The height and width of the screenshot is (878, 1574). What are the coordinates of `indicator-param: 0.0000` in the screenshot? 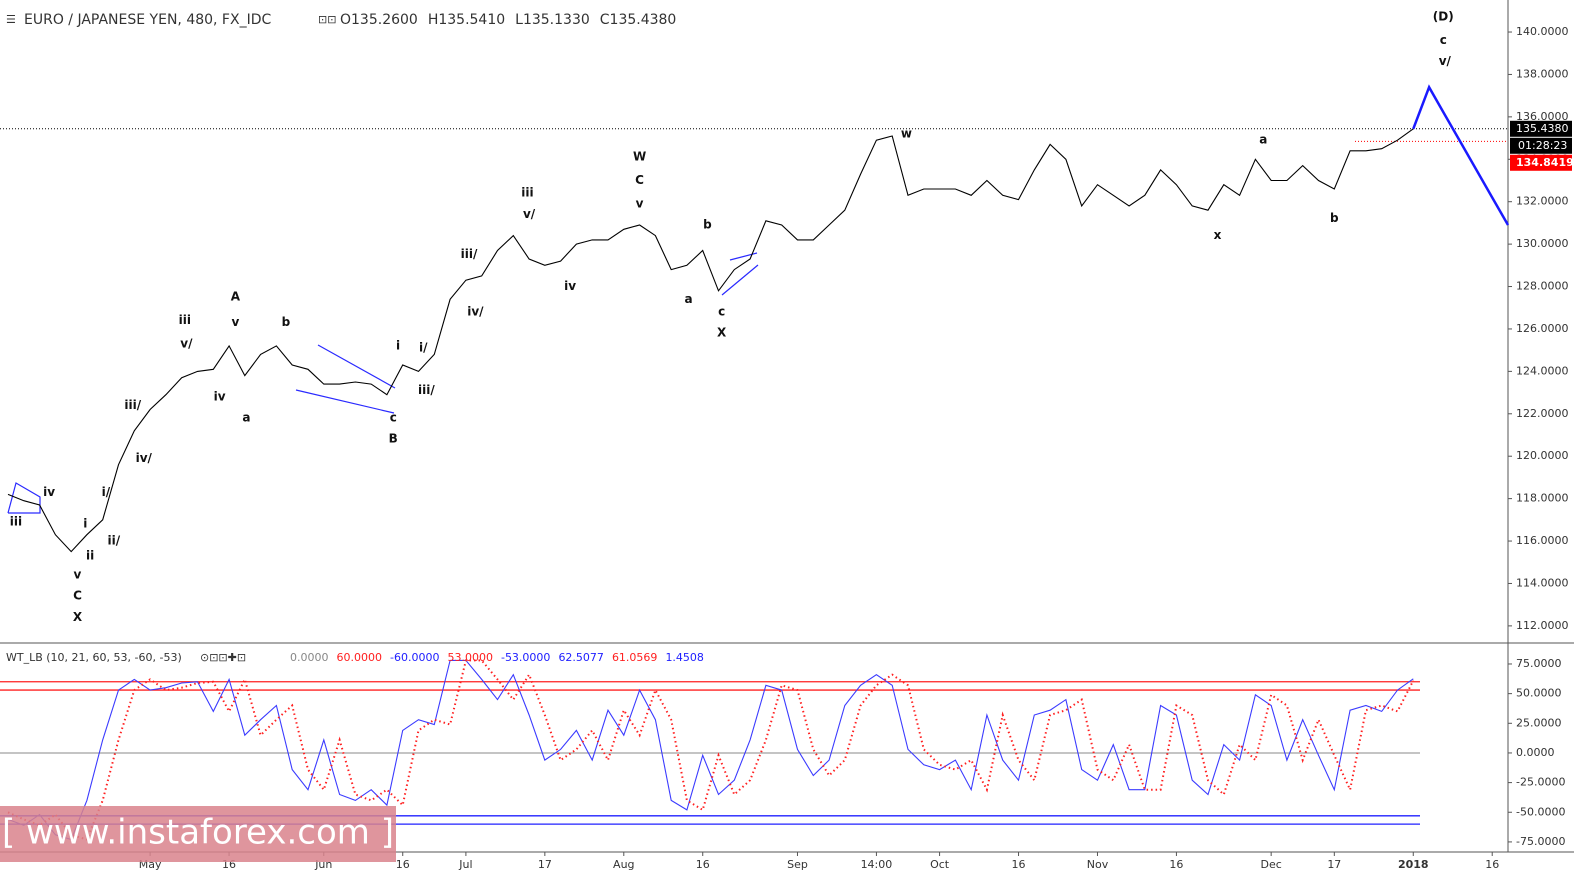 It's located at (309, 657).